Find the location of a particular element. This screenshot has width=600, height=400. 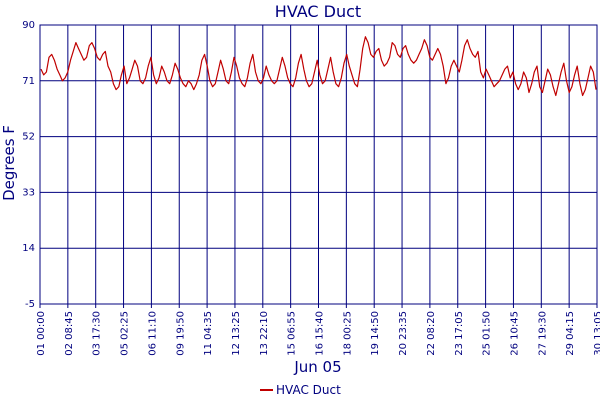

y-tick-label: 14 is located at coordinates (28, 248).